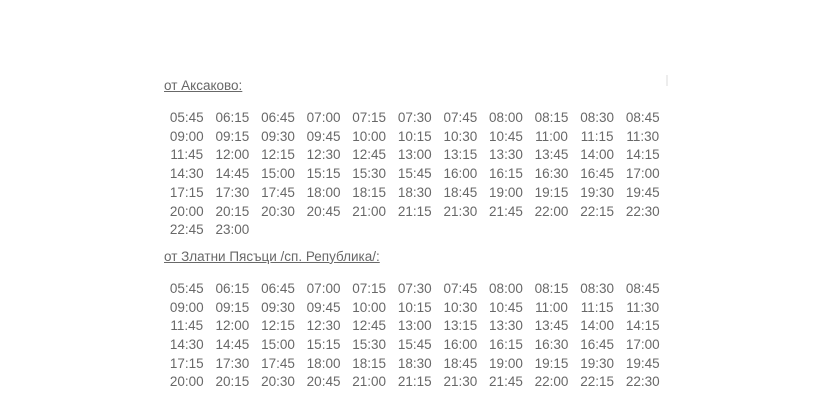 The image size is (820, 414). What do you see at coordinates (232, 288) in the screenshot?
I see `time-cell: 06:15` at bounding box center [232, 288].